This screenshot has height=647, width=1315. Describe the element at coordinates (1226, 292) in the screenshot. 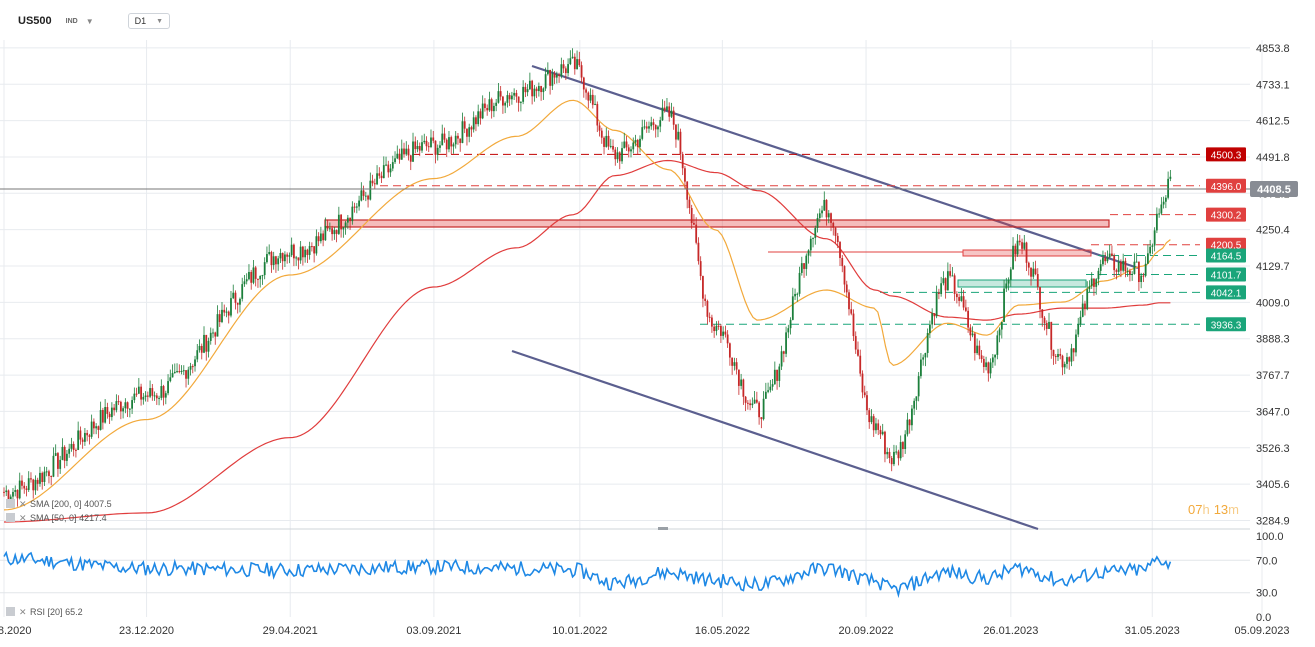

I see `level-tag-4042.1: 4042.1` at that location.